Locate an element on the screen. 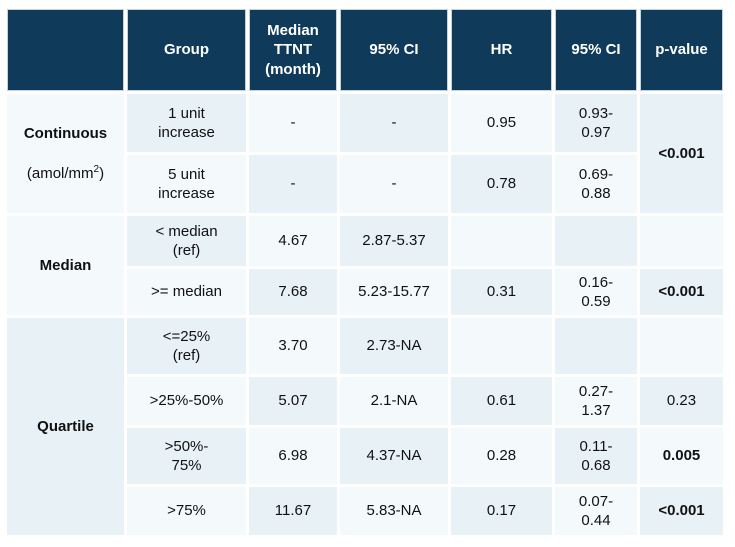  header-pvalue: p-value is located at coordinates (681, 50).